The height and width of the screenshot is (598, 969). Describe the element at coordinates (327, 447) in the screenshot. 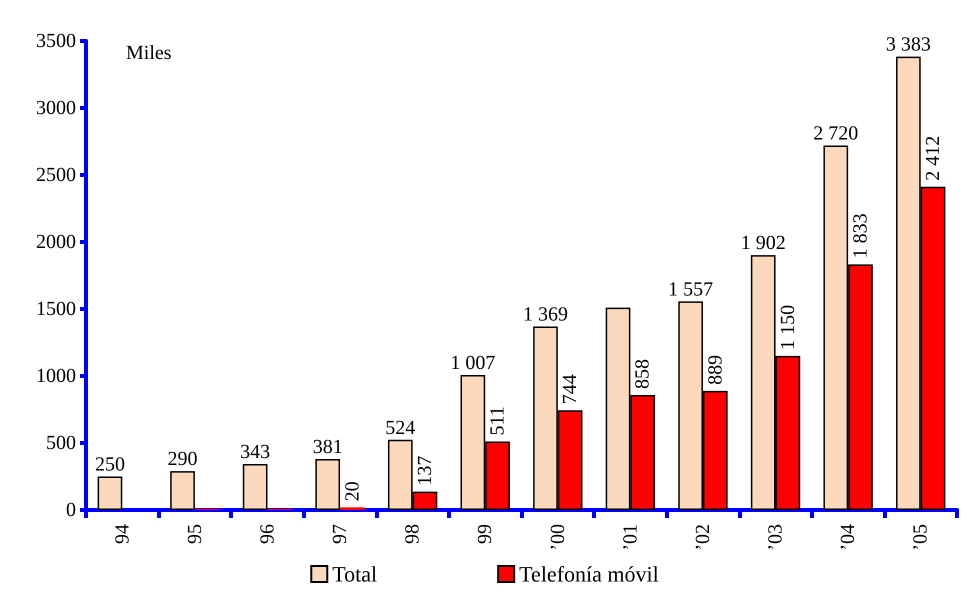

I see `data-label: 381` at that location.